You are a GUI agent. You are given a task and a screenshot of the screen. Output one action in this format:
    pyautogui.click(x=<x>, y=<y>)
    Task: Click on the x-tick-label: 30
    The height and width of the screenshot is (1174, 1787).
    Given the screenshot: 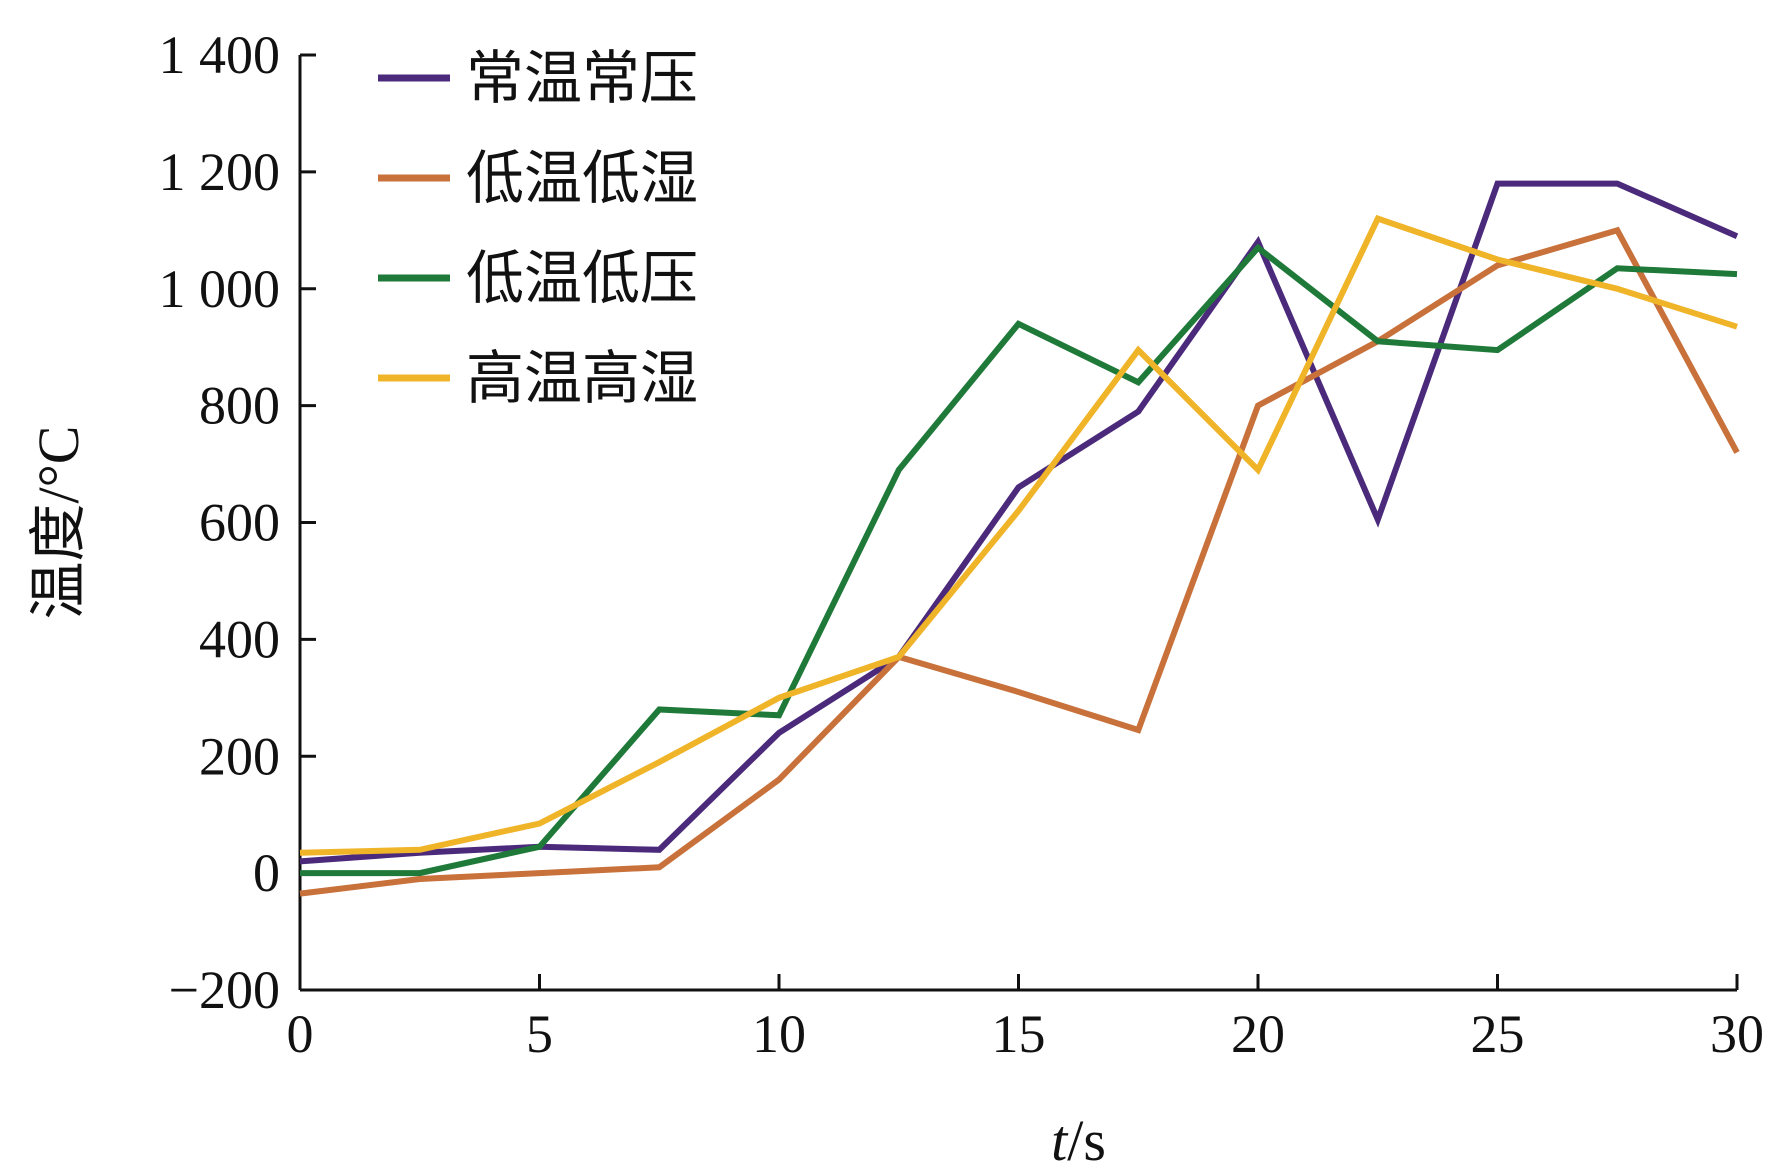 What is the action you would take?
    pyautogui.click(x=1737, y=1034)
    